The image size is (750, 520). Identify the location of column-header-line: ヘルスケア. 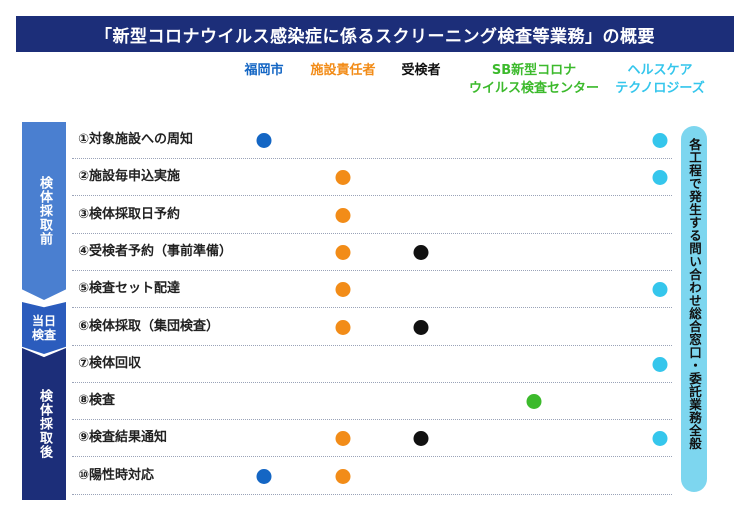
(660, 70).